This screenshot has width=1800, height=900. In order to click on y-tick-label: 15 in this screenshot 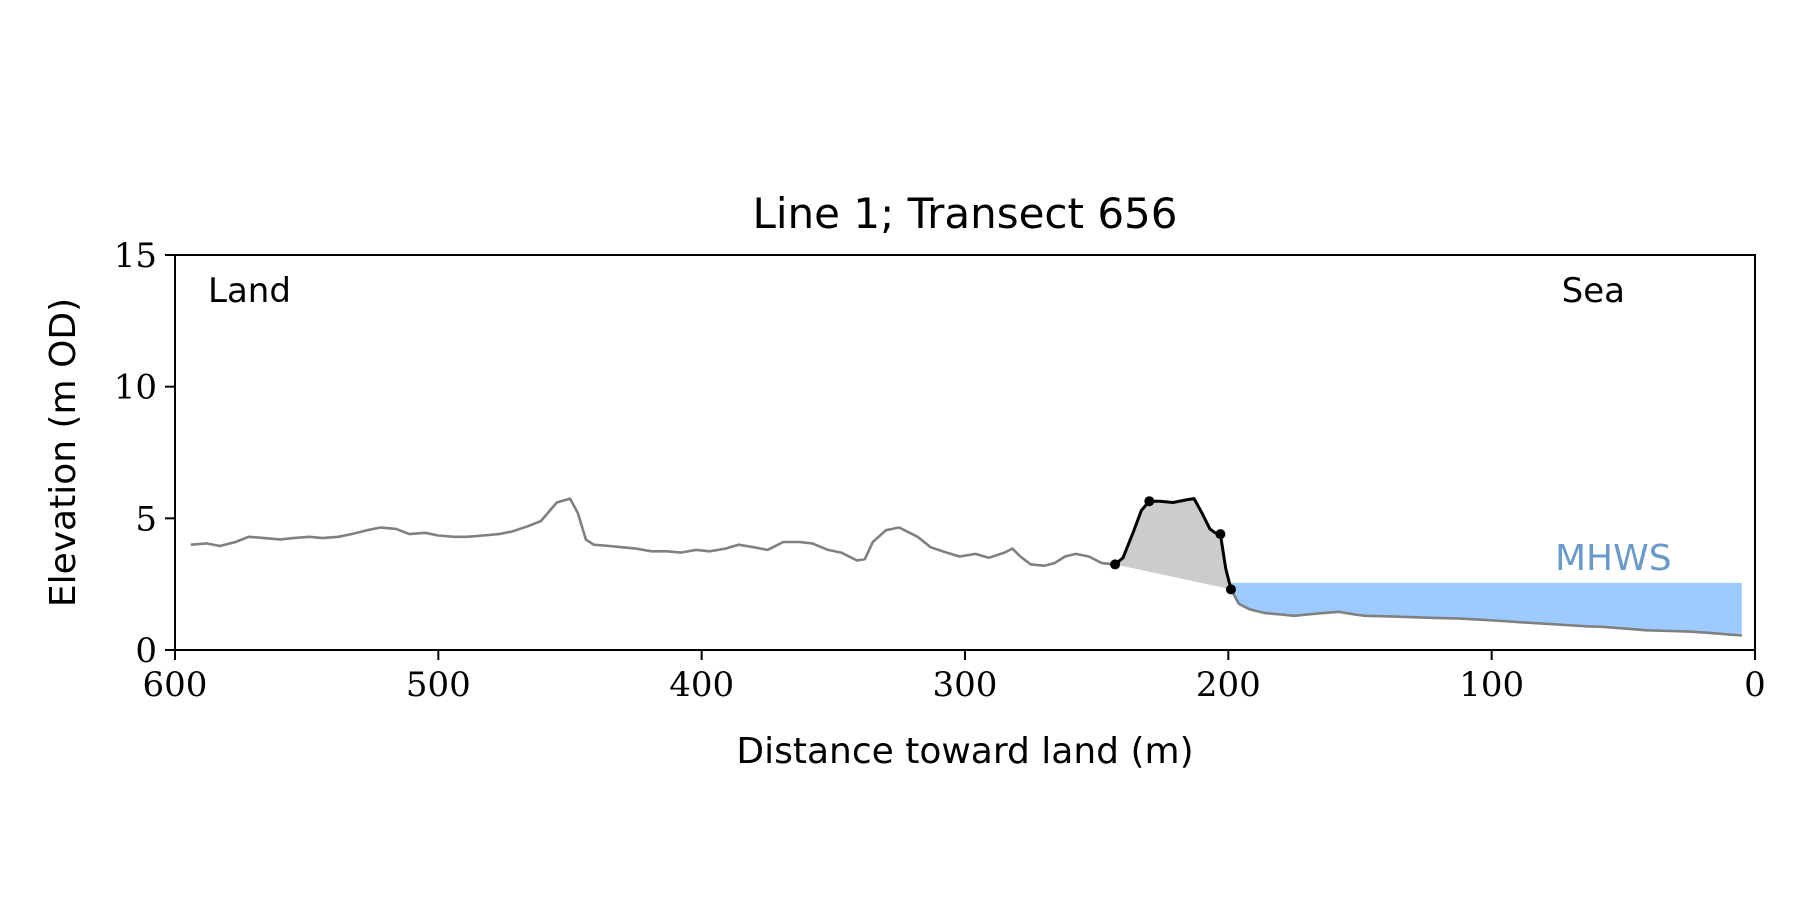, I will do `click(135, 256)`.